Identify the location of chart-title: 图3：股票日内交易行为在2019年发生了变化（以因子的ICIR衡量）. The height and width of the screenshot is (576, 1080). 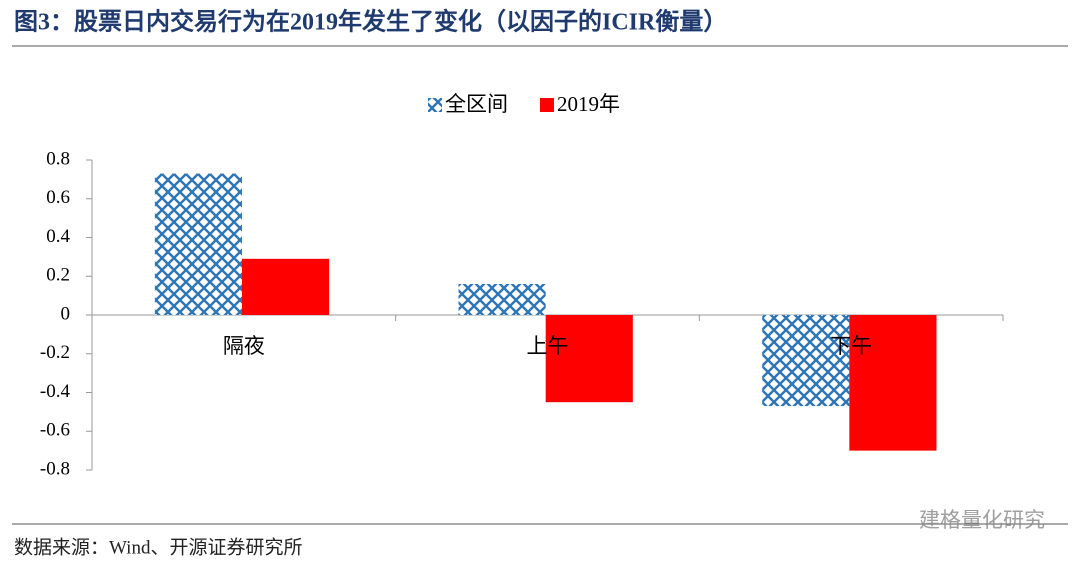
(370, 22).